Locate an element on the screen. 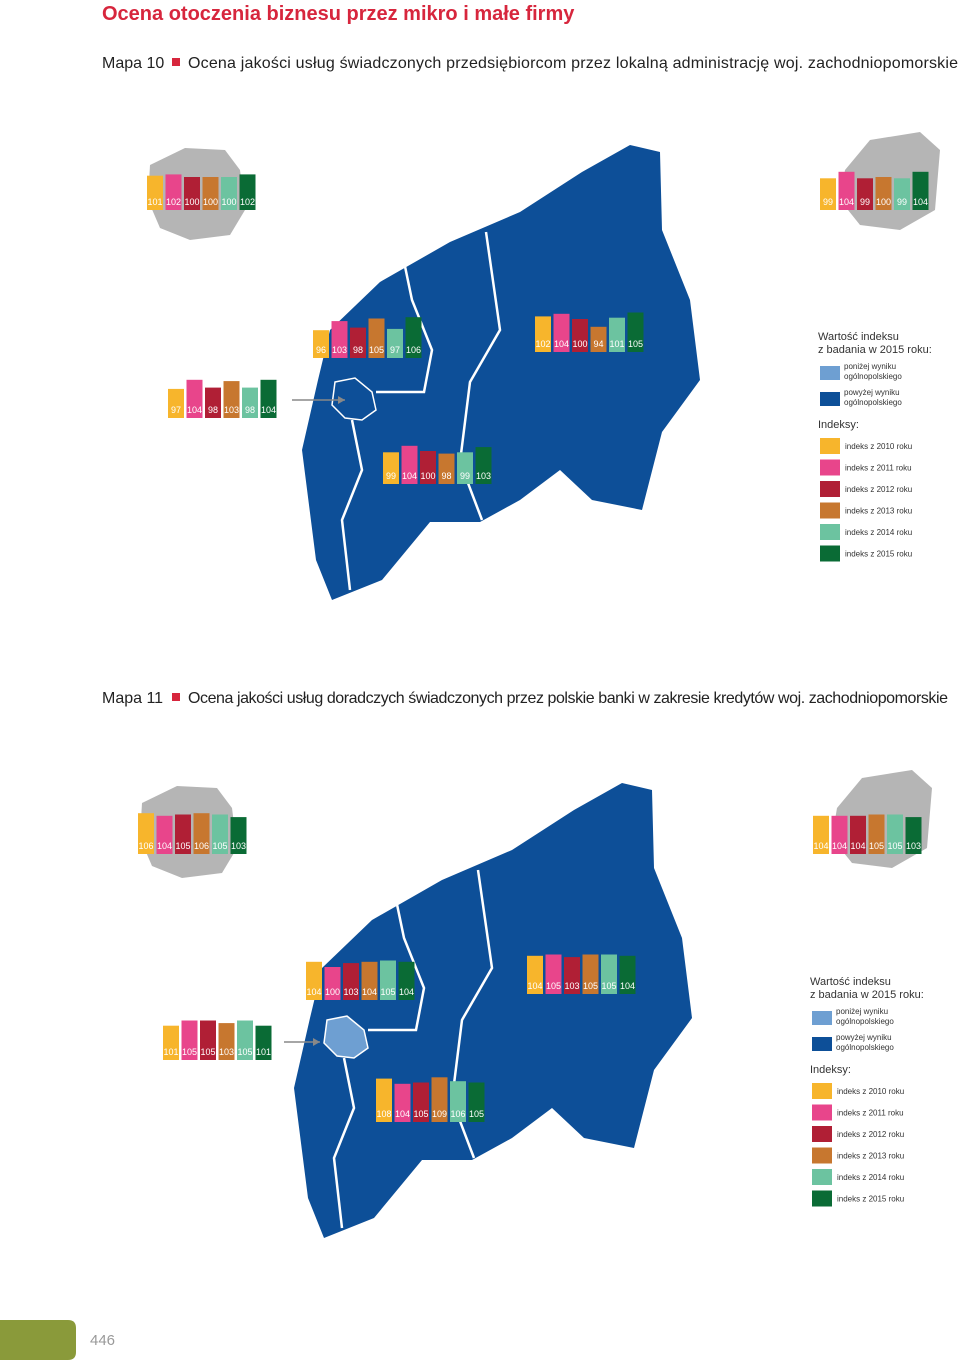 Image resolution: width=960 pixels, height=1363 pixels. legend-heading: z badania w 2015 roku: is located at coordinates (867, 995).